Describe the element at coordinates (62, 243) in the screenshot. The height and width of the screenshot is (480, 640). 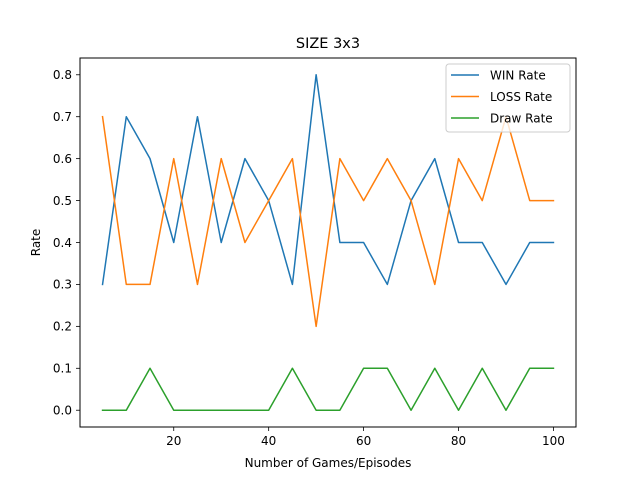
I see `y-tick-label: 0.4` at that location.